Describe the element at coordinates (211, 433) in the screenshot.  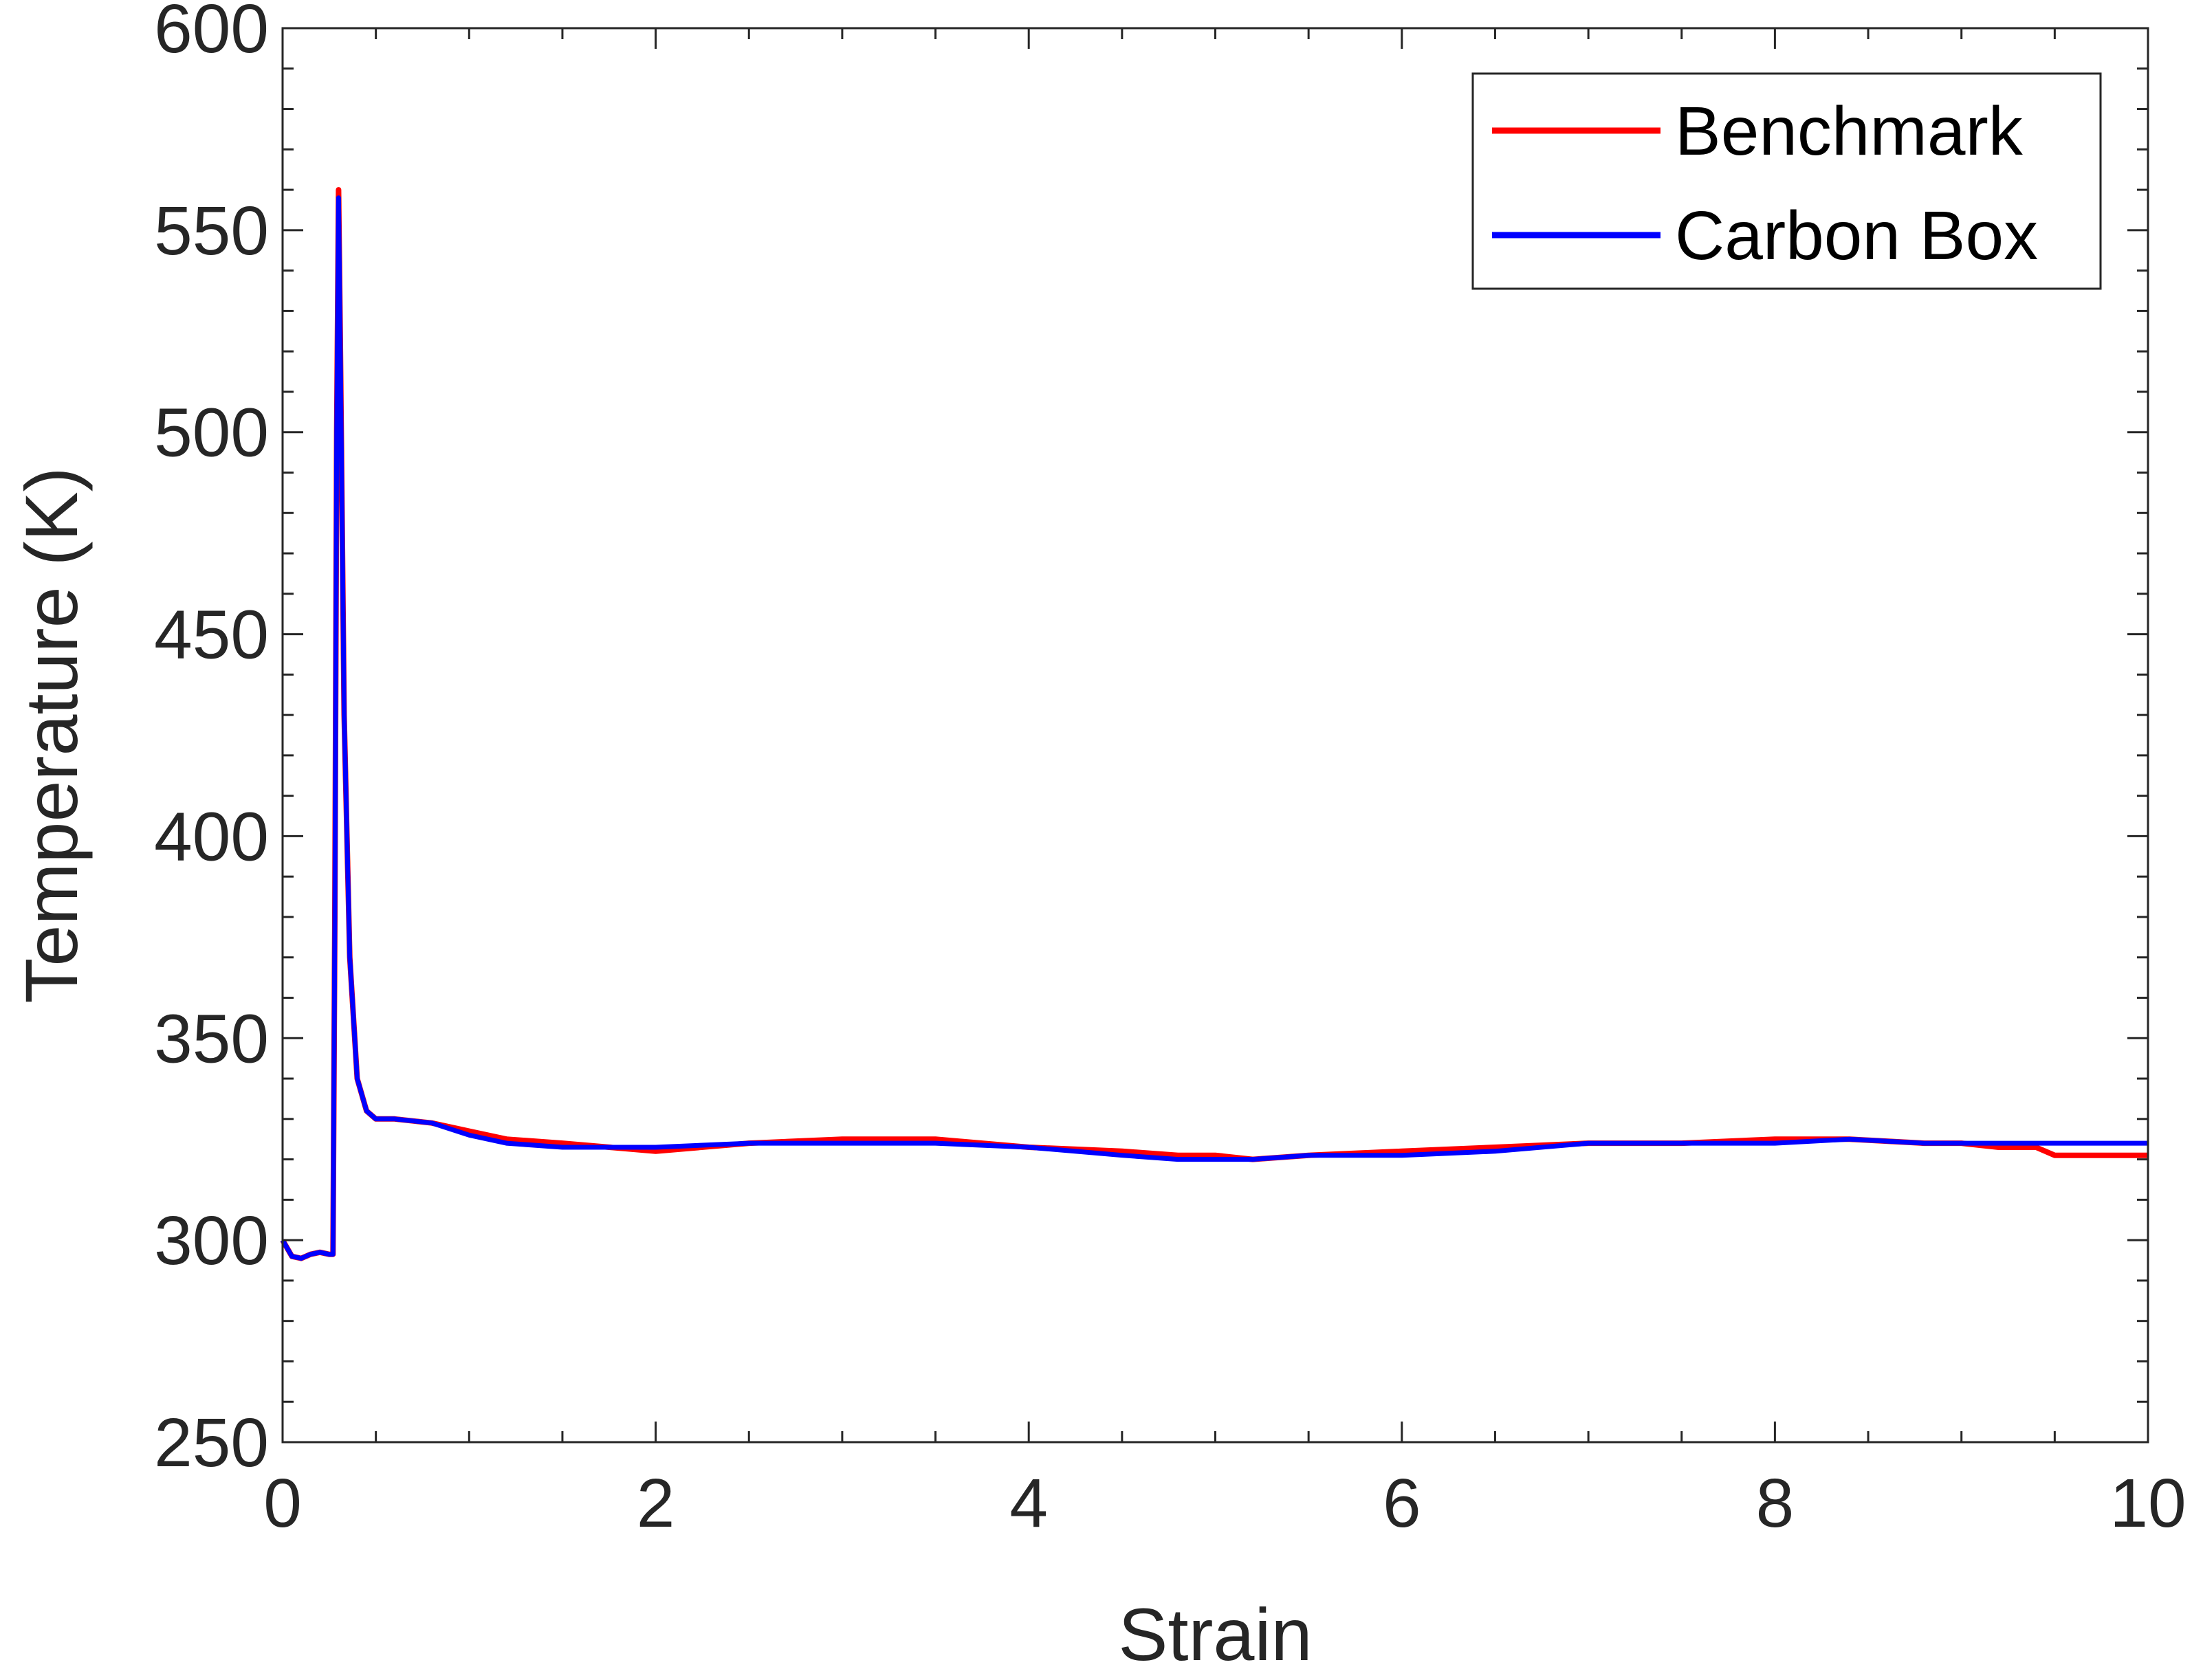
I see `y-tick-label: 500` at that location.